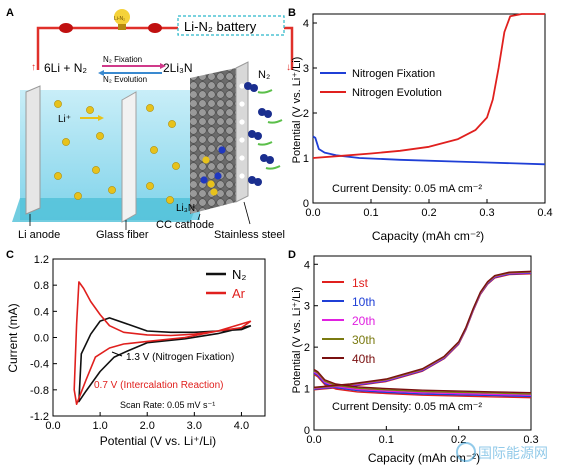  What do you see at coordinates (10, 13) in the screenshot?
I see `panel-a-letter: A` at bounding box center [10, 13].